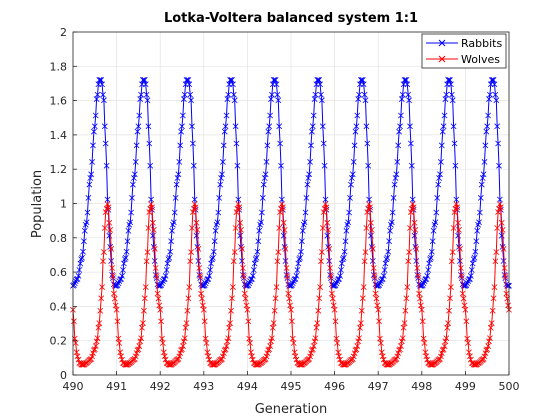 The image size is (560, 420). What do you see at coordinates (59, 238) in the screenshot?
I see `y-tick-label: 0.8` at bounding box center [59, 238].